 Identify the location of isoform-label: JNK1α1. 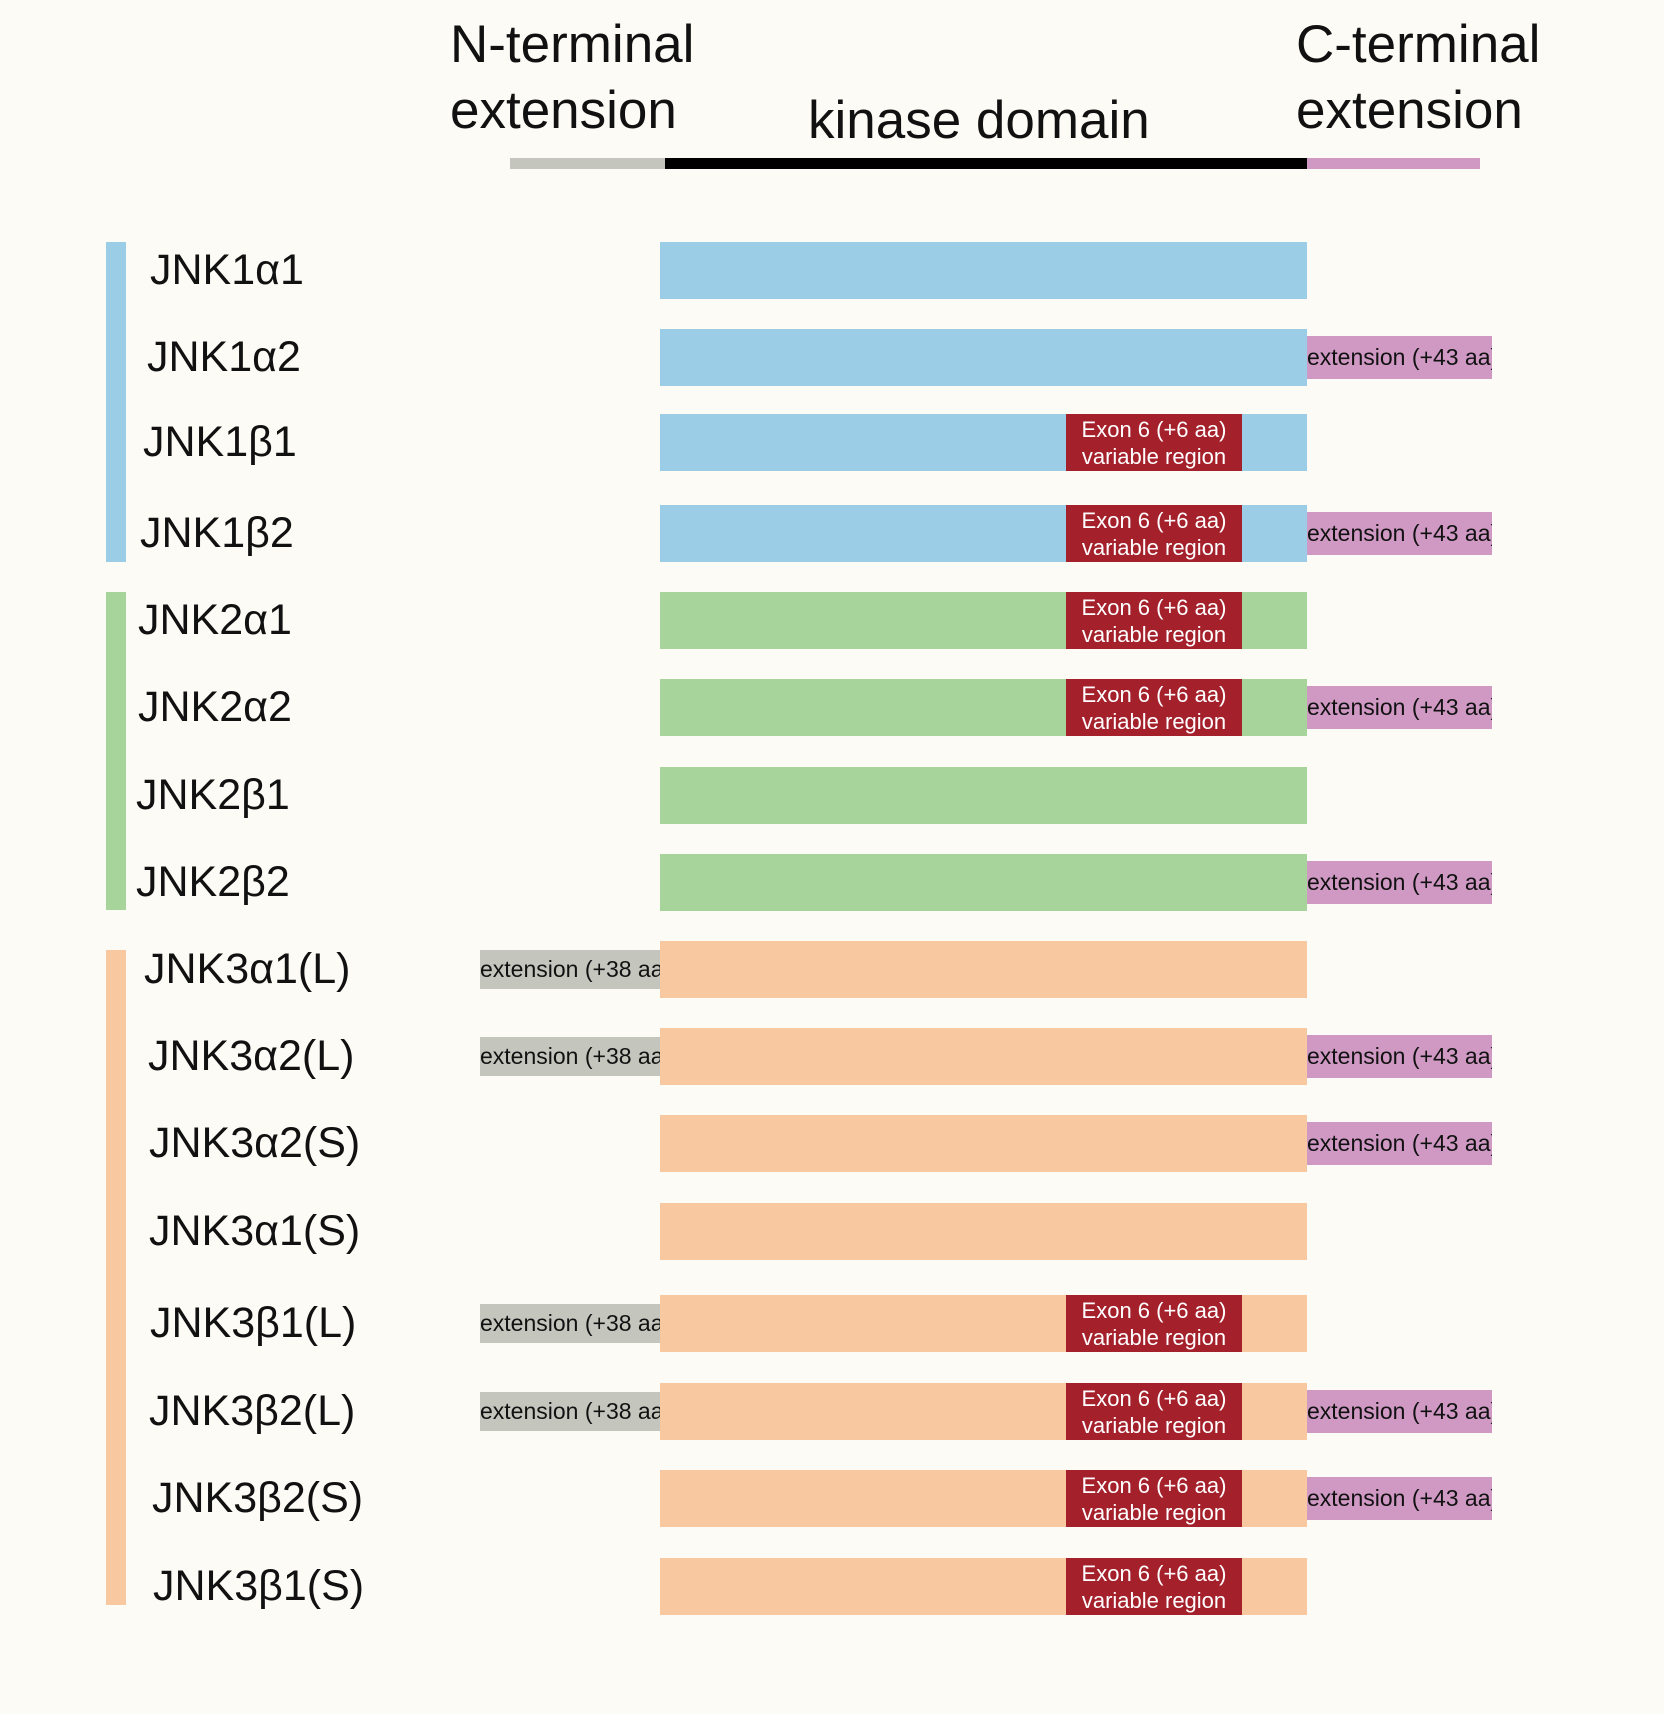
(227, 270).